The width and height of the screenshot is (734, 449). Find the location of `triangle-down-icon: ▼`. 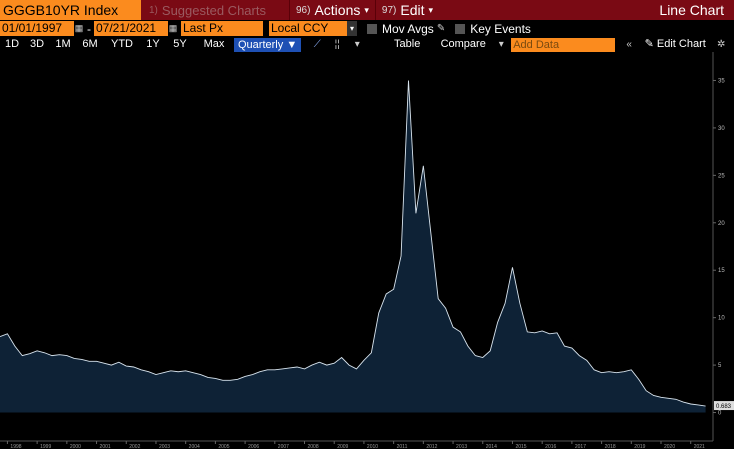

triangle-down-icon: ▼ is located at coordinates (292, 44).